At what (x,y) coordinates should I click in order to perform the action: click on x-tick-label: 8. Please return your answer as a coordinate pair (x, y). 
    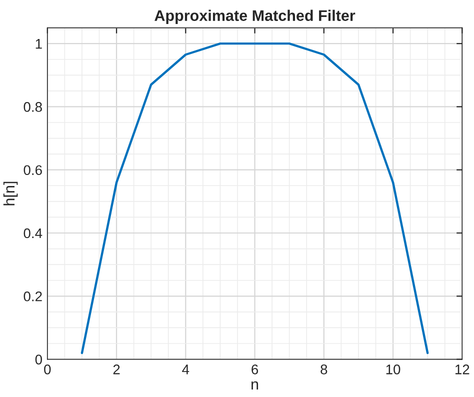
    Looking at the image, I should click on (324, 369).